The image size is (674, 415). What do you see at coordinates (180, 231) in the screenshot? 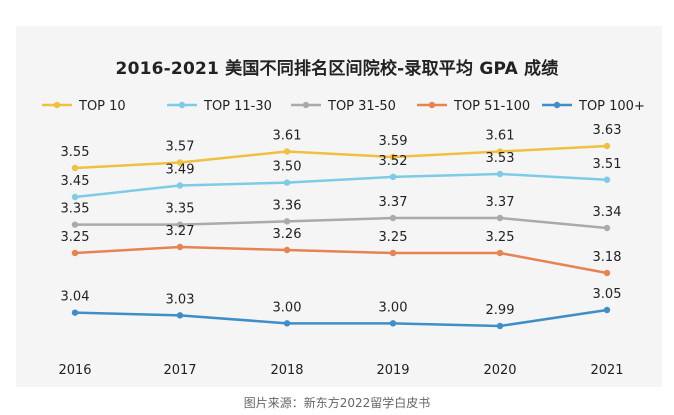
I see `data-label: 3.27` at bounding box center [180, 231].